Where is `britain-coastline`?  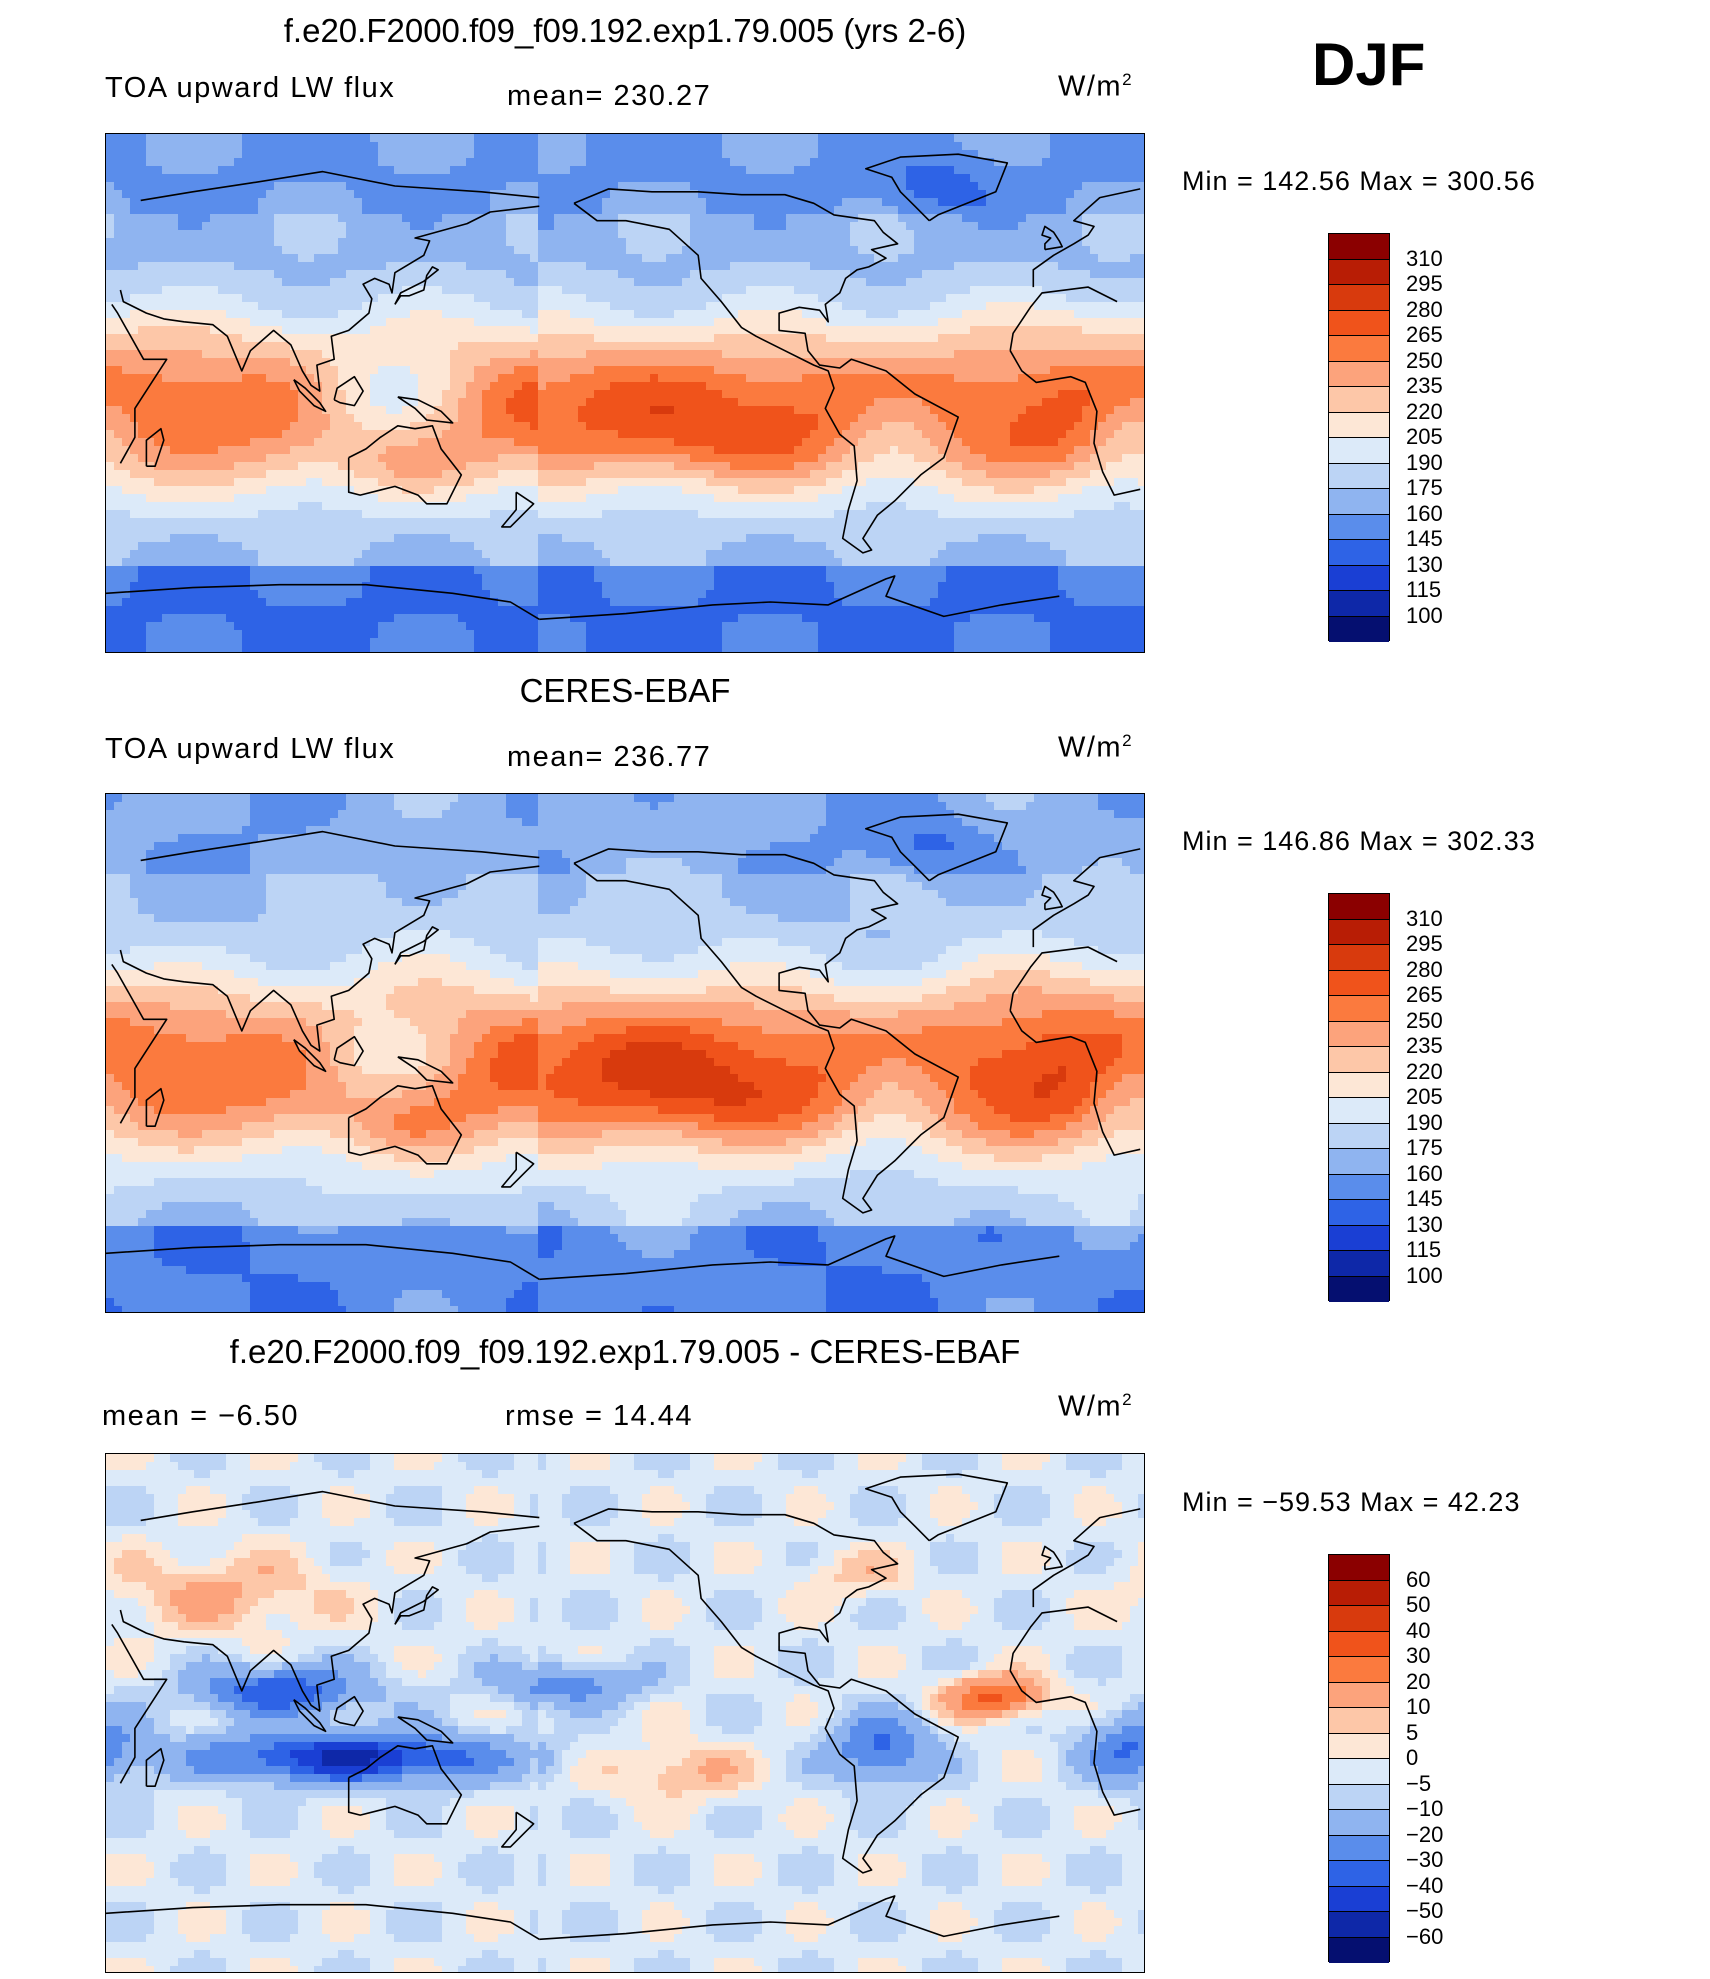 britain-coastline is located at coordinates (1052, 238).